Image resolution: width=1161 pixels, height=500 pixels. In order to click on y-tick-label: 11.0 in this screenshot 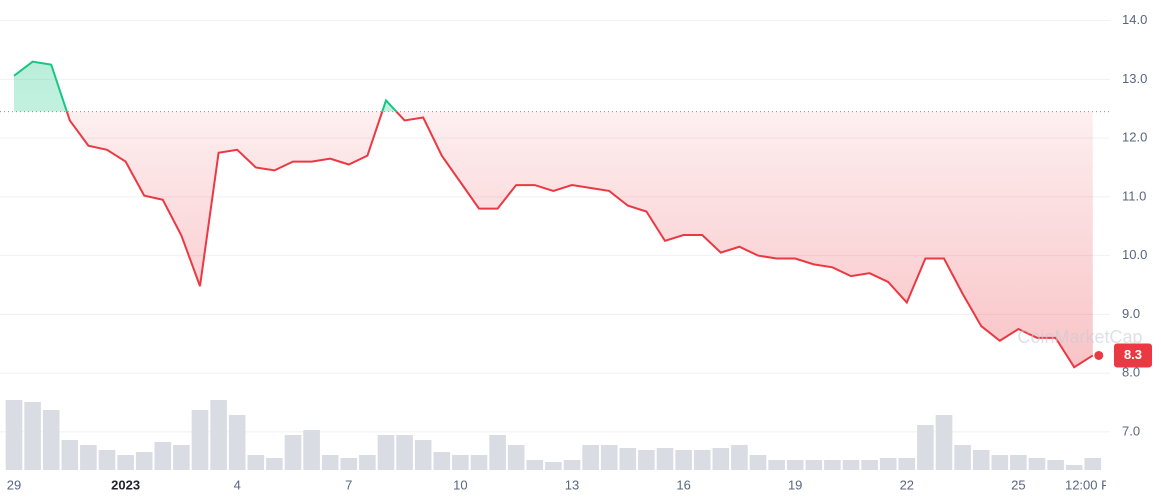, I will do `click(1134, 195)`.